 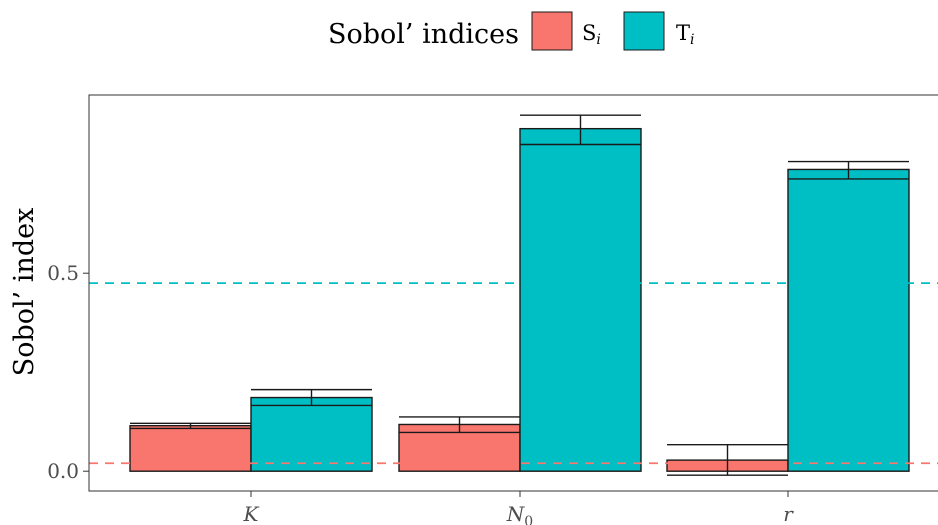 I want to click on legend-label-ti: Ti, so click(x=685, y=34).